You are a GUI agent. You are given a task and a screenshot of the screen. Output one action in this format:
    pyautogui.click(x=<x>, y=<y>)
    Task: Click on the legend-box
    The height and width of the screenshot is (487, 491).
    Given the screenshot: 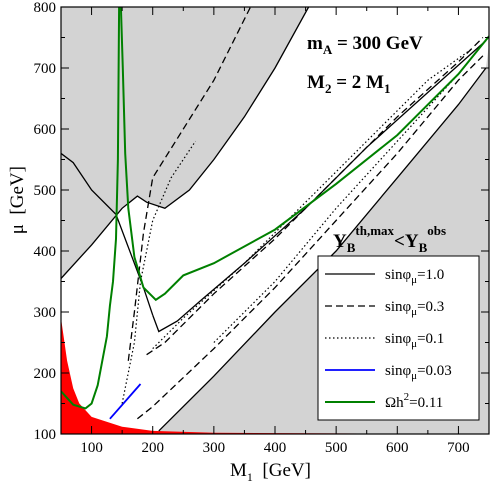 What is the action you would take?
    pyautogui.click(x=398, y=338)
    